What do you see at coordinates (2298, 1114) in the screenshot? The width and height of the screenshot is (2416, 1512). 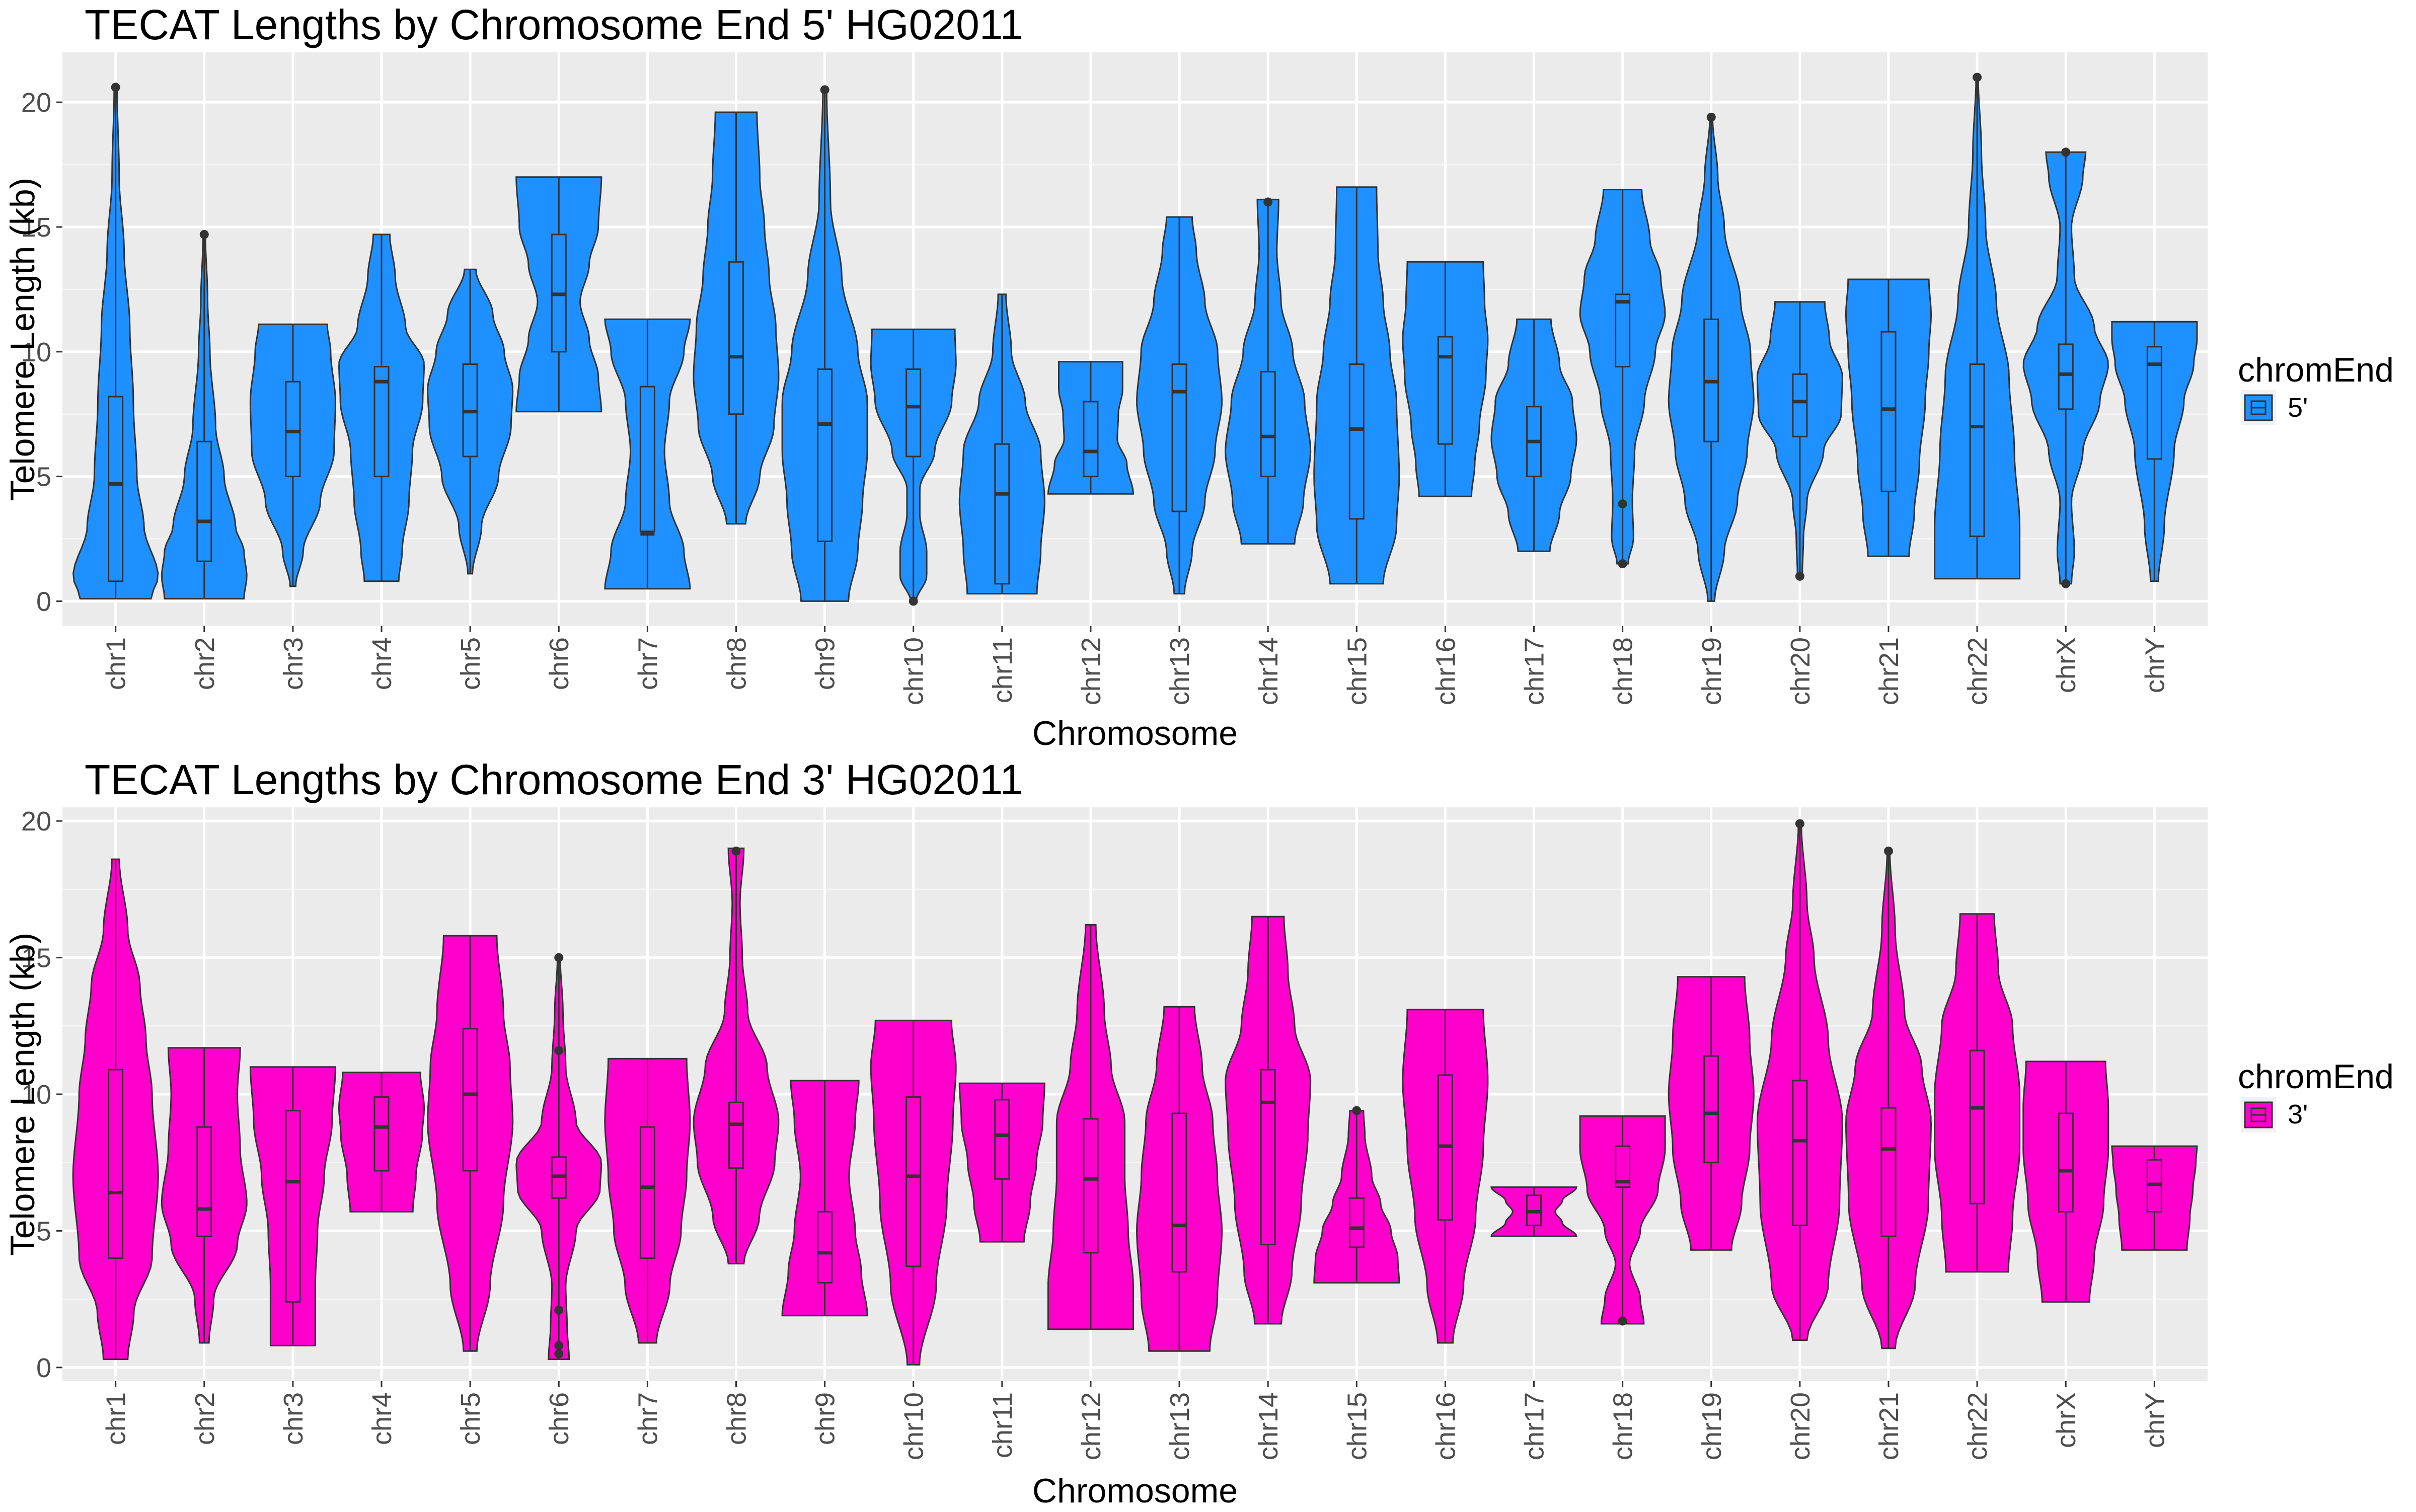 I see `legend-label: 3'` at bounding box center [2298, 1114].